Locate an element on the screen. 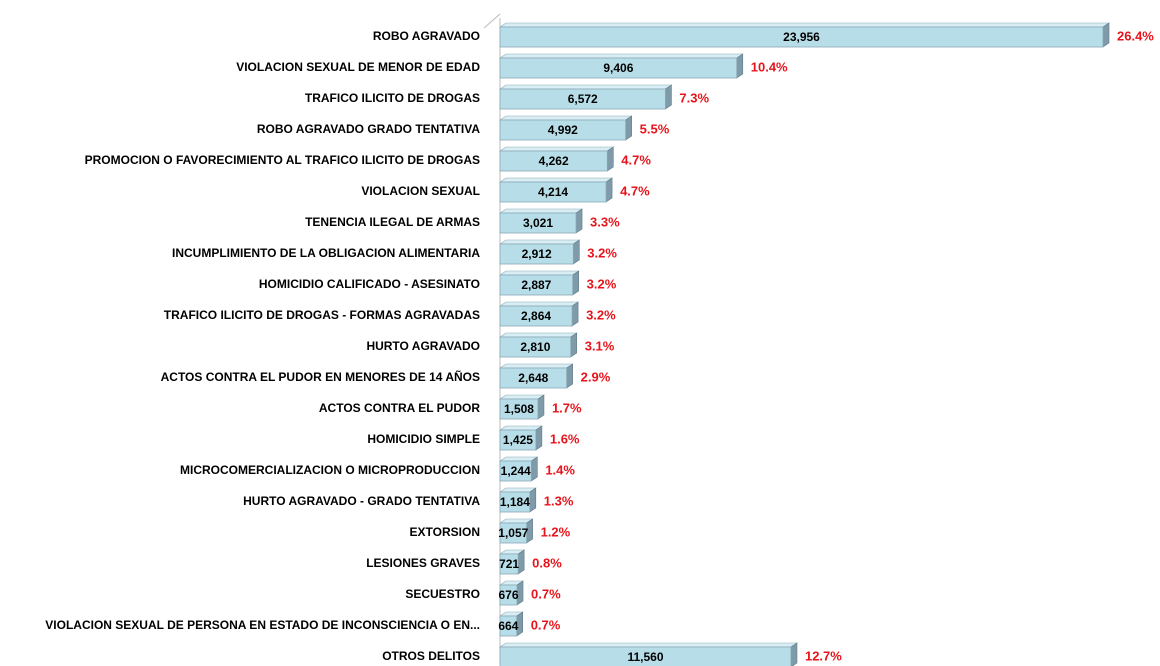  percentage-label: 1.7% is located at coordinates (567, 407).